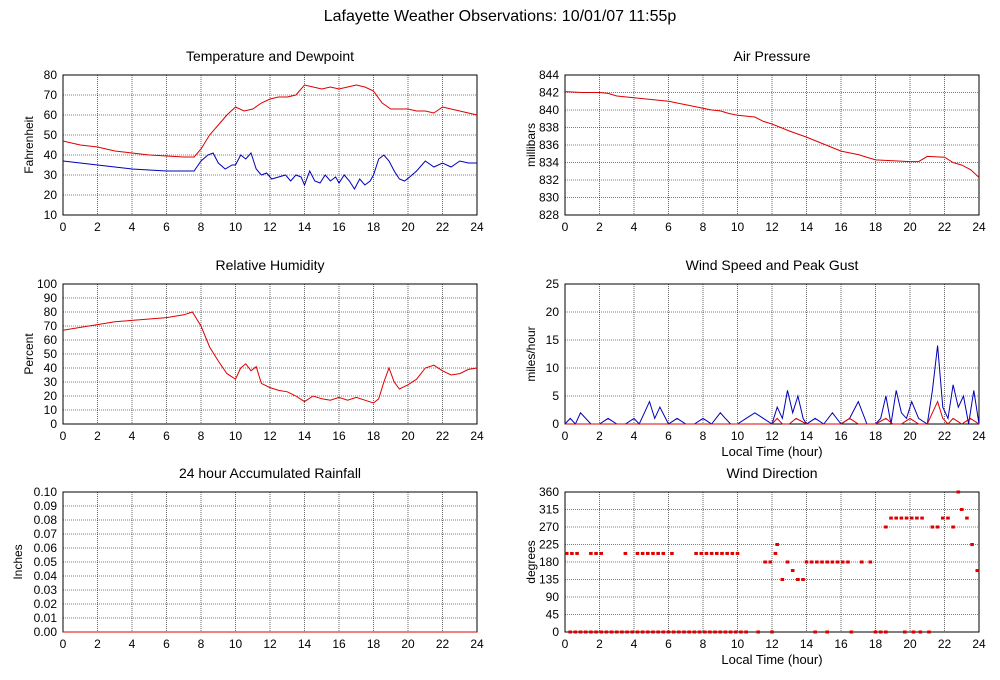  I want to click on temp-plot-frame, so click(270, 145).